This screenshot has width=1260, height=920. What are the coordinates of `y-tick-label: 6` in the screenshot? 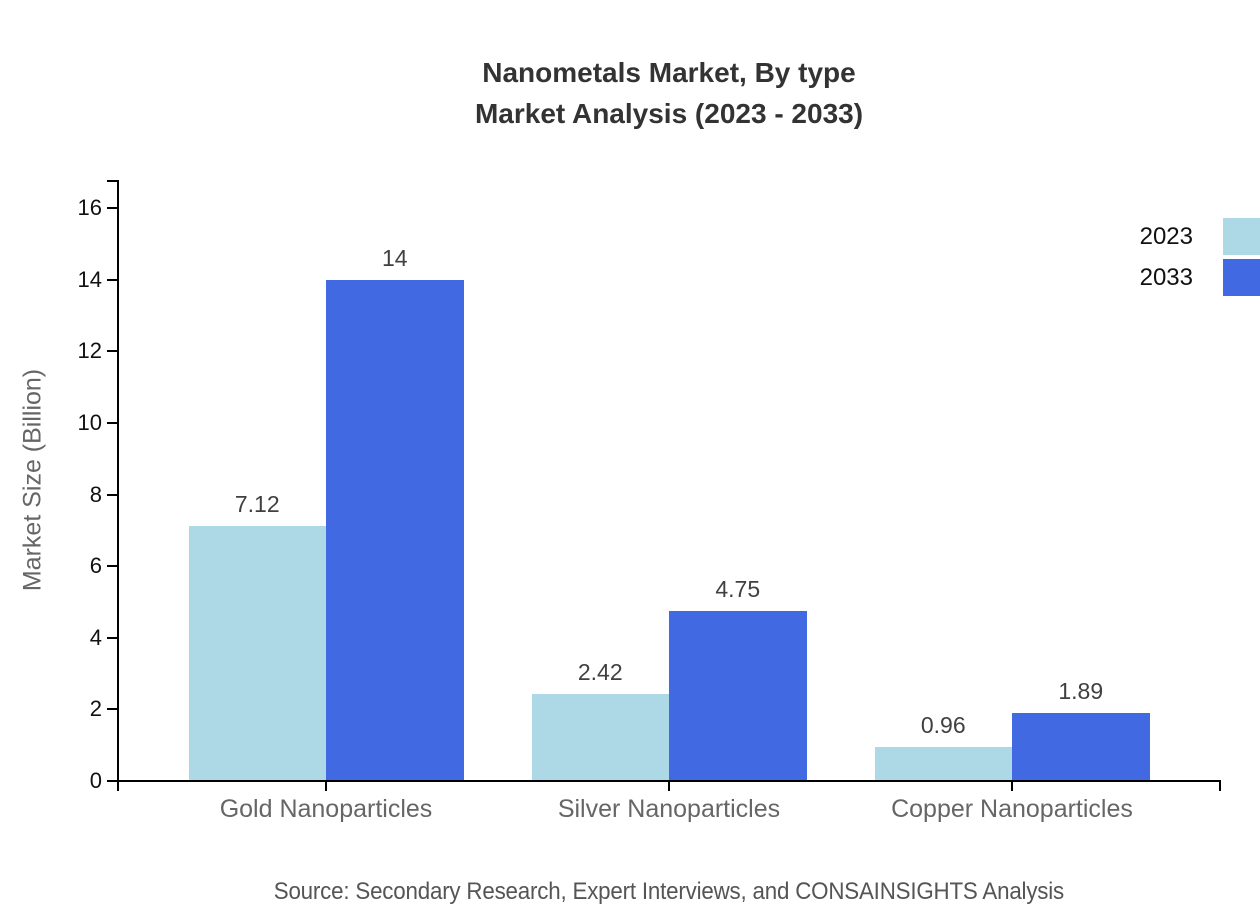 It's located at (95, 566).